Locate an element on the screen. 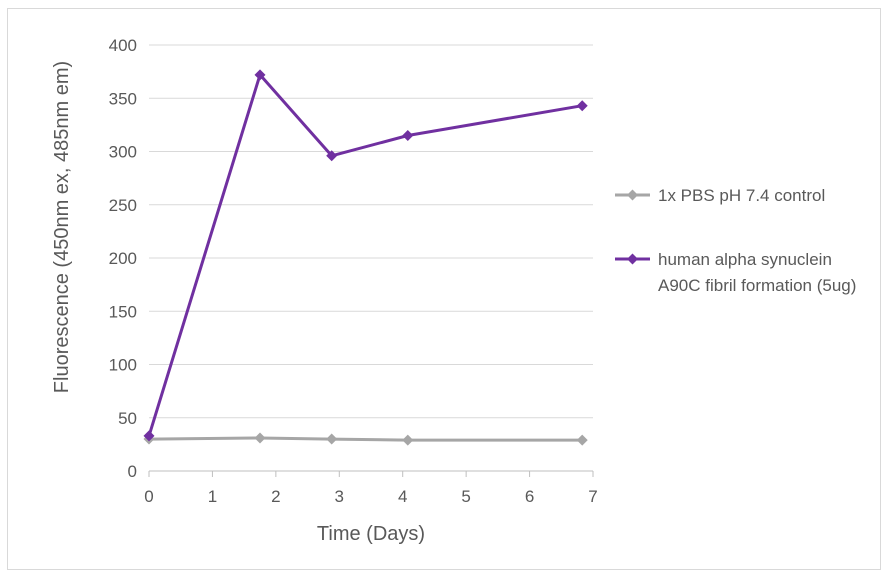 The image size is (886, 575). x-tick-label: 3 is located at coordinates (339, 496).